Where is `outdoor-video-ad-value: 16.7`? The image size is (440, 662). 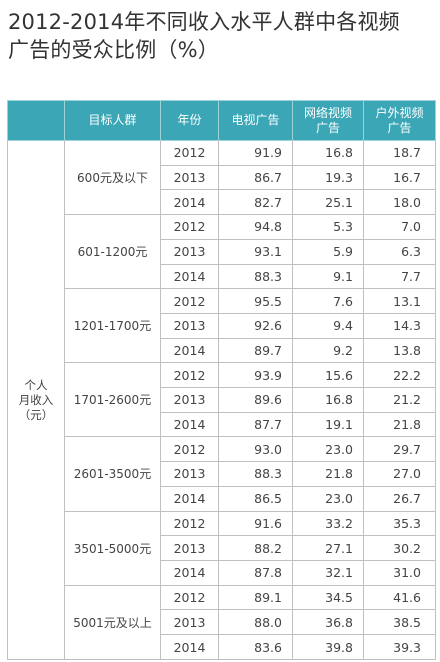 outdoor-video-ad-value: 16.7 is located at coordinates (399, 177).